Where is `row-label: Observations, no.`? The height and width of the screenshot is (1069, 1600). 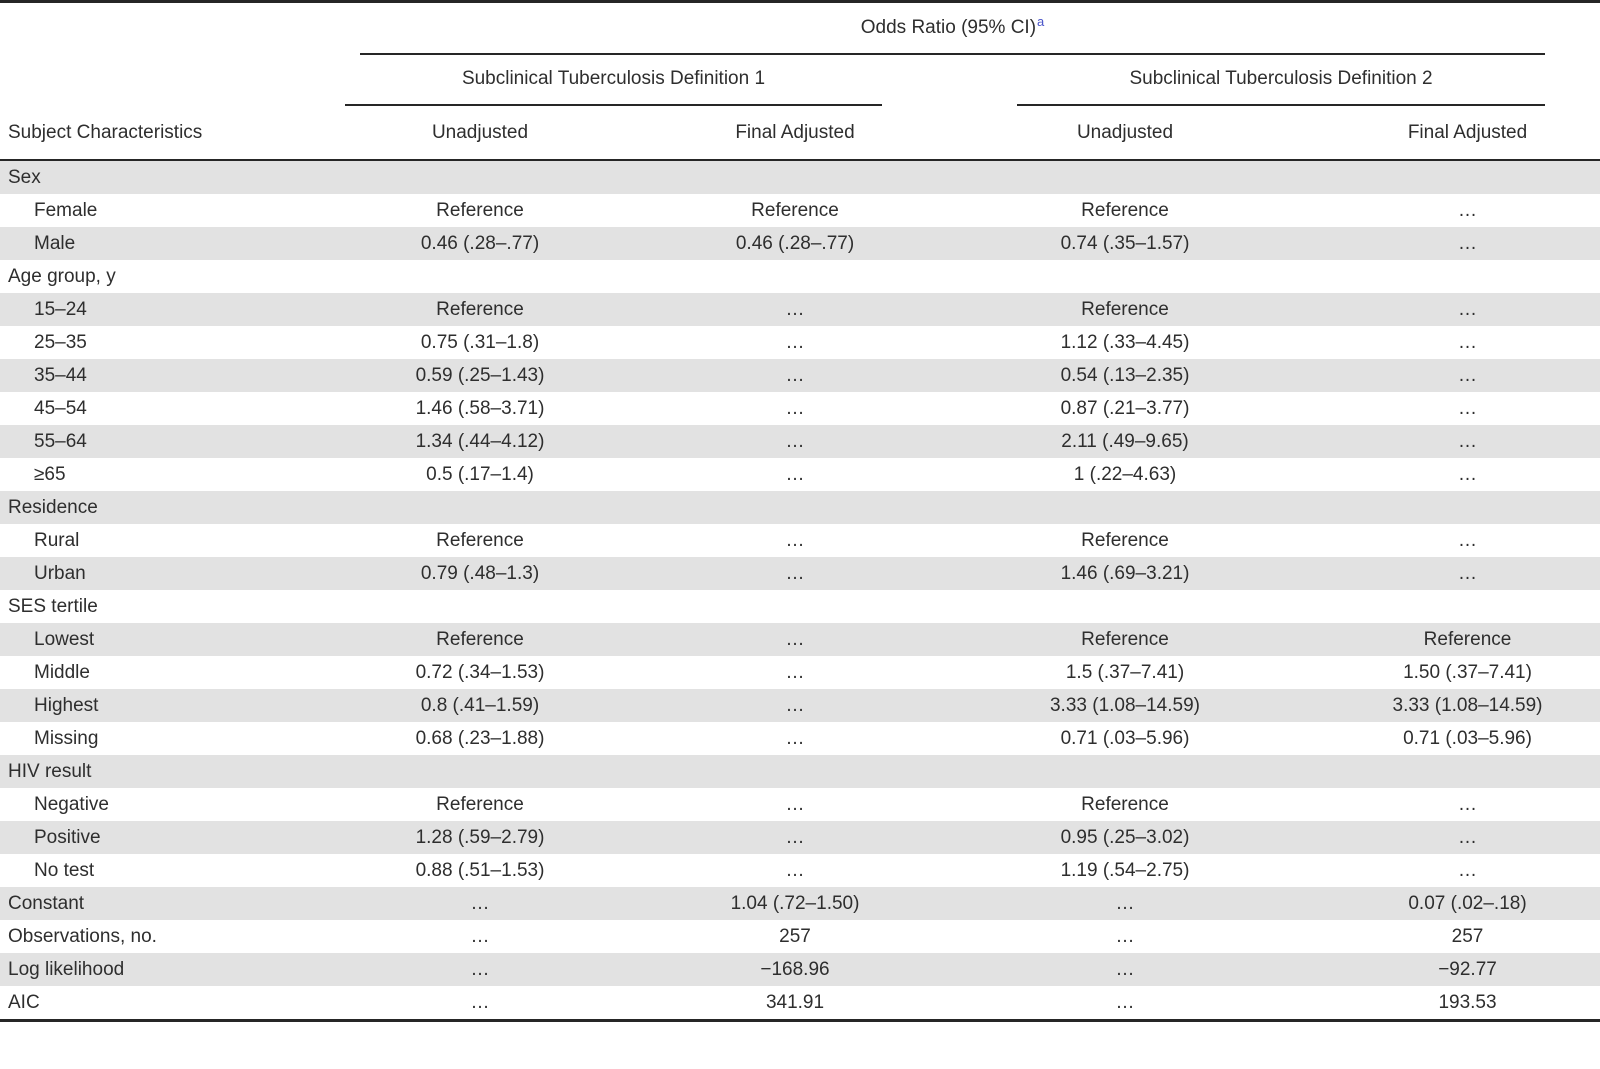
row-label: Observations, no. is located at coordinates (82, 936).